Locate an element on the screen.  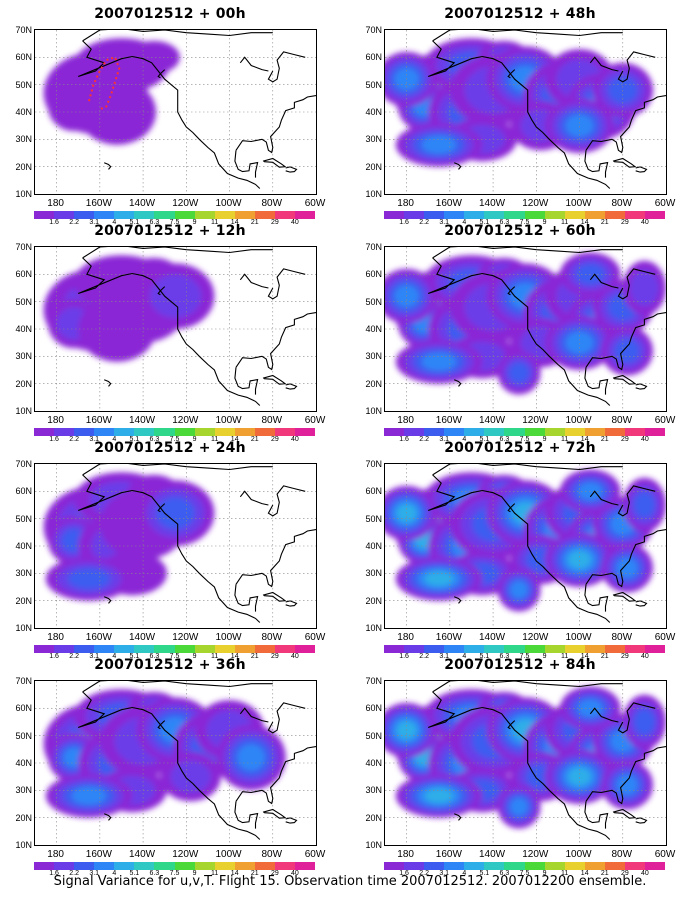
colorbar-label: 4 is located at coordinates (464, 222).